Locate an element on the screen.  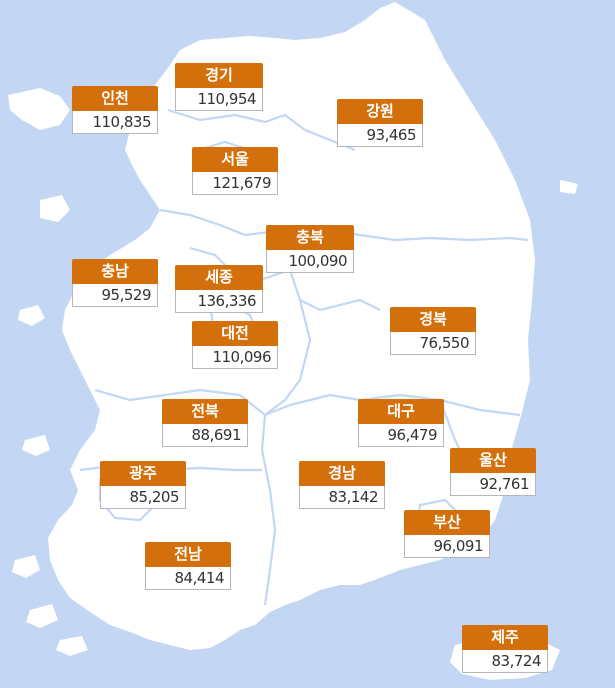
region-name: 대구 is located at coordinates (401, 411).